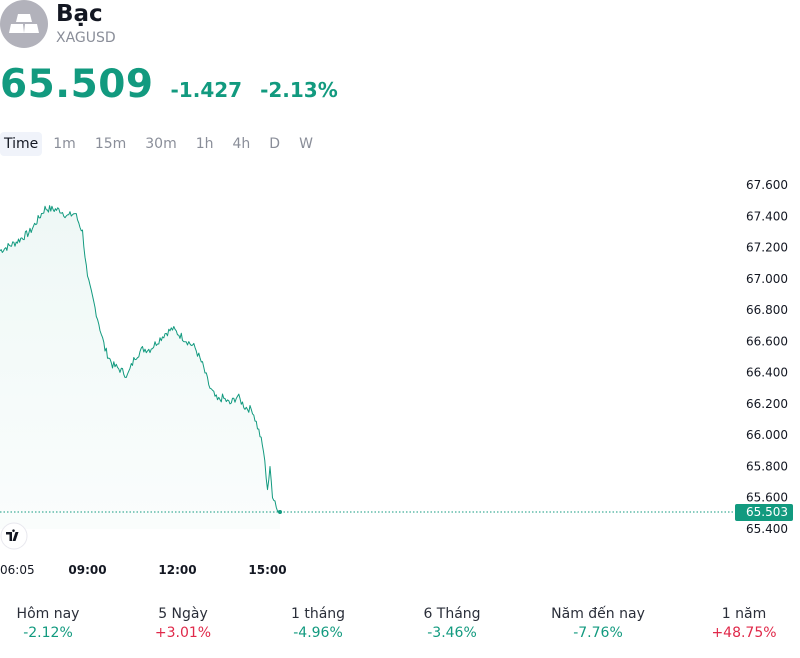 This screenshot has width=800, height=658. What do you see at coordinates (241, 144) in the screenshot?
I see `interval-tab-4h: 4h` at bounding box center [241, 144].